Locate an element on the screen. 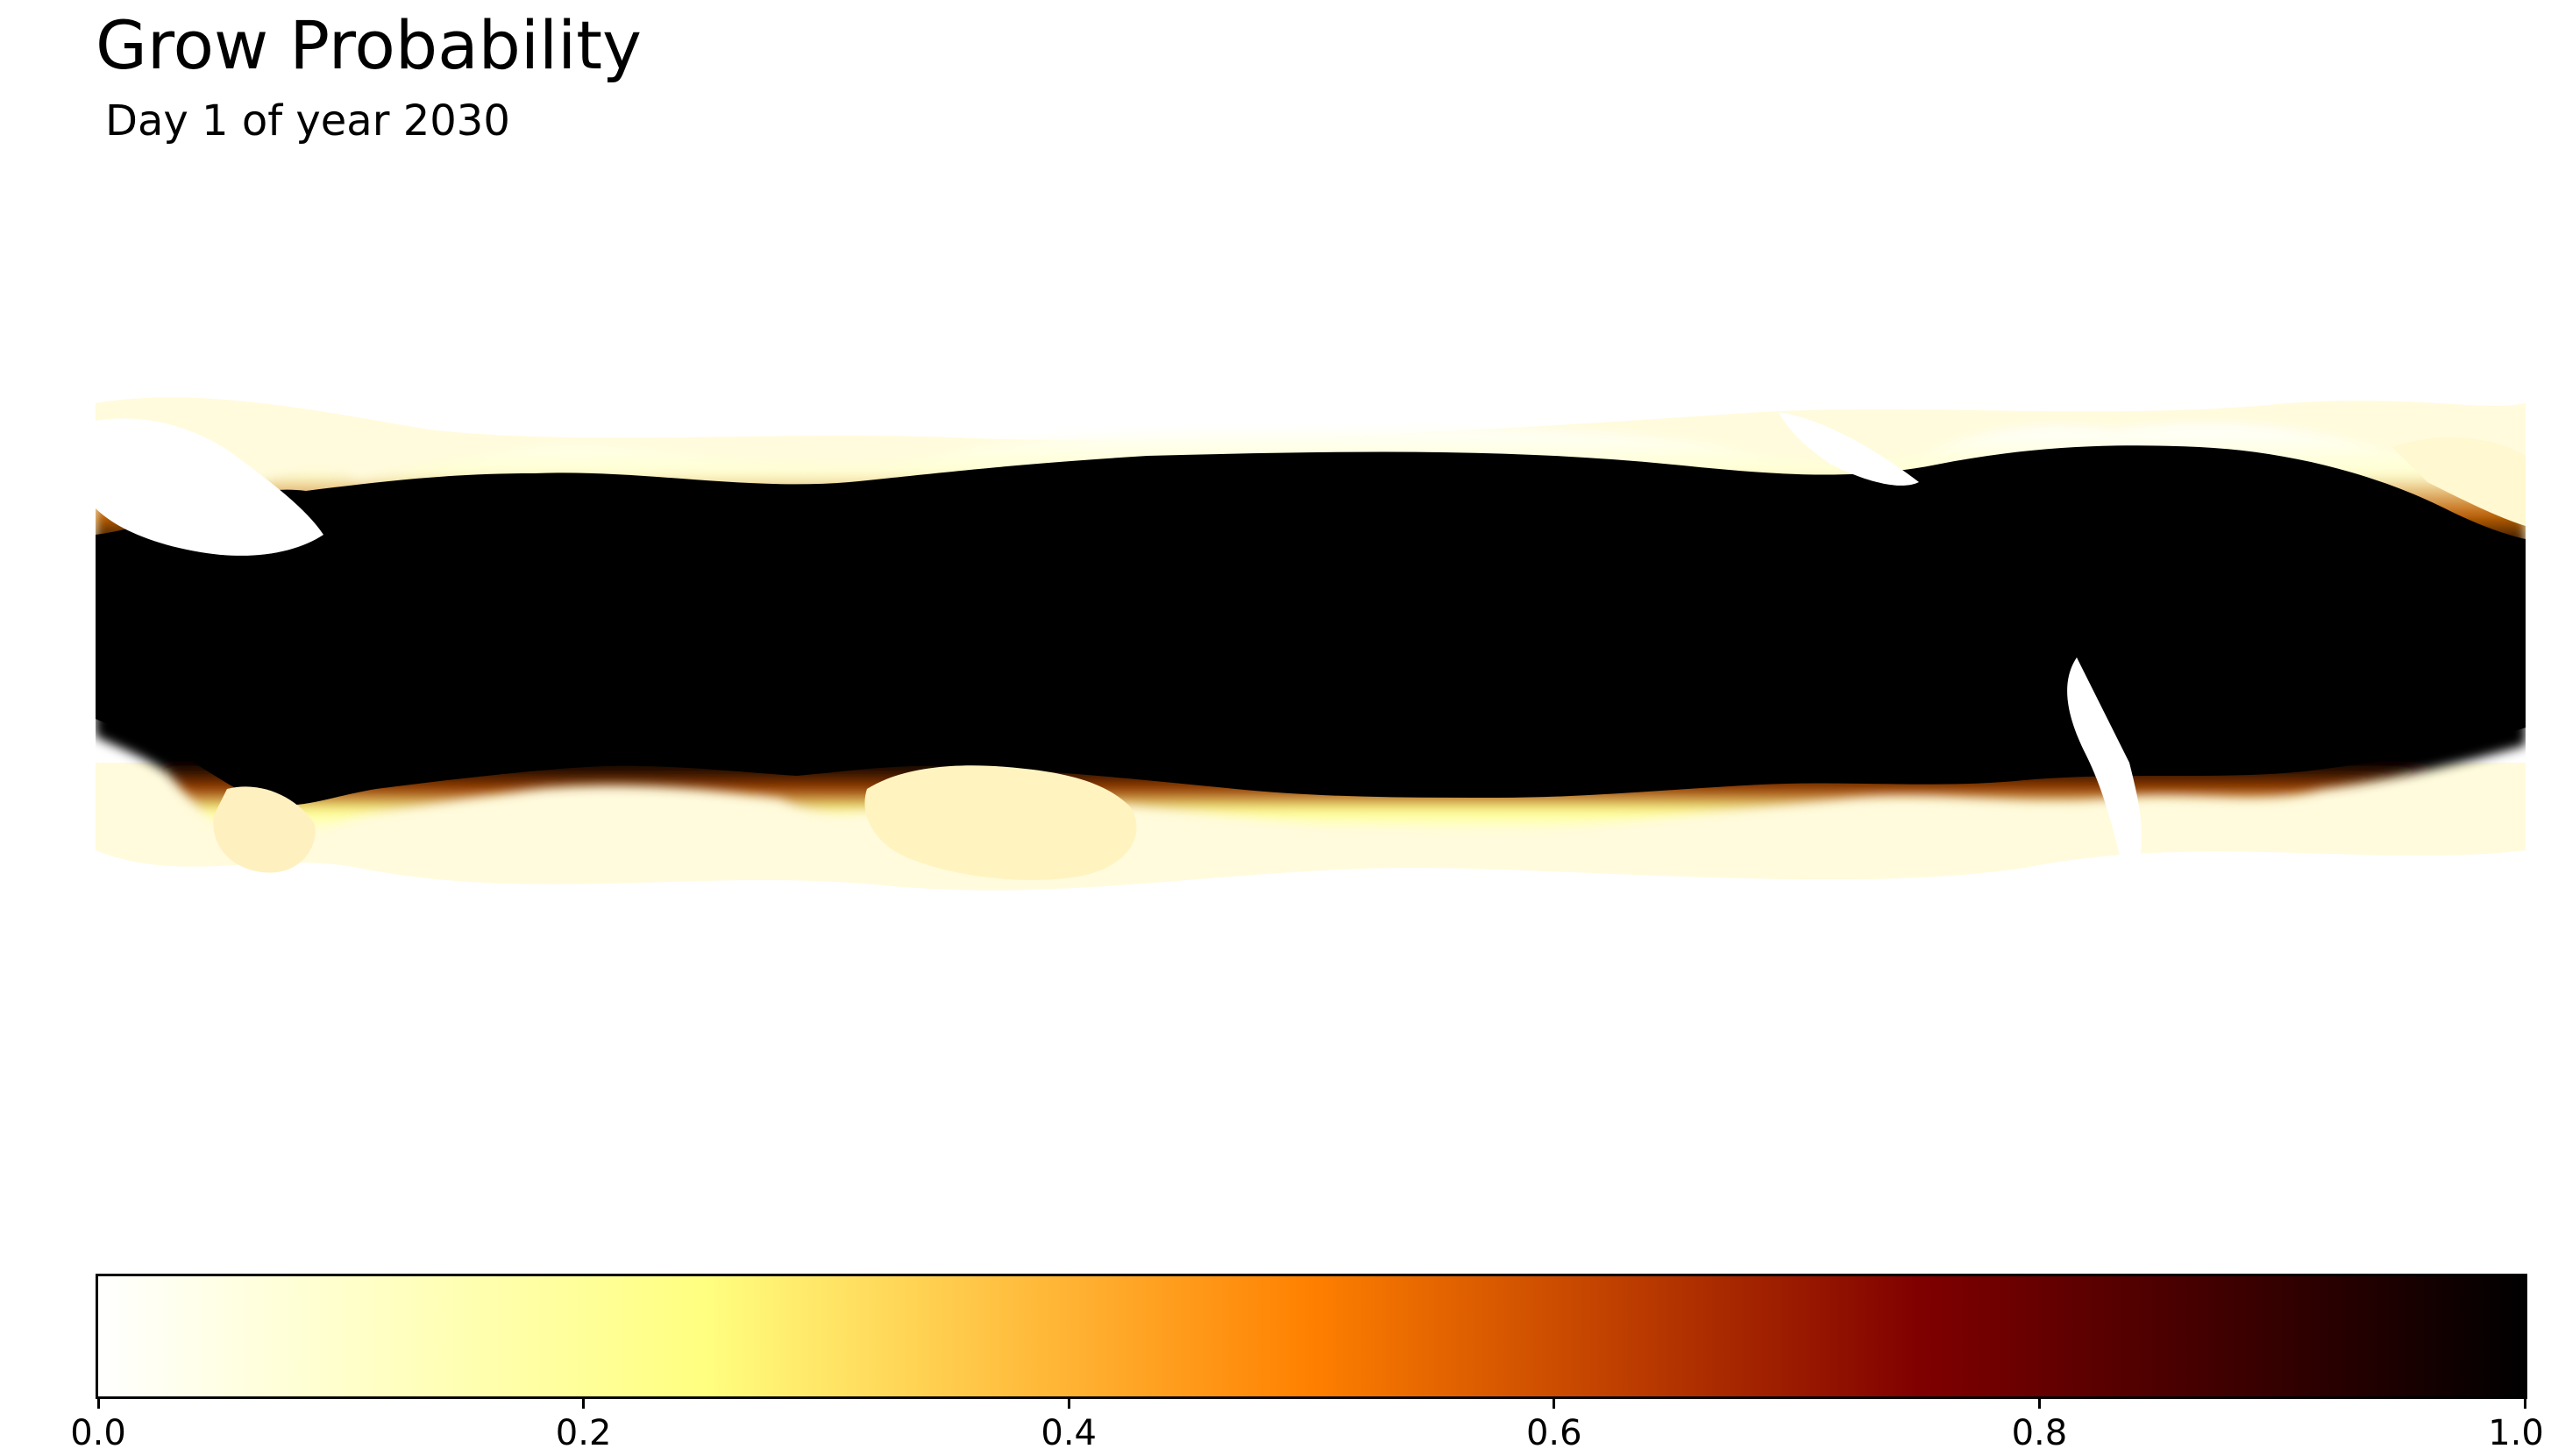 Image resolution: width=2551 pixels, height=1456 pixels. colorbar-tick-label: 0.2 is located at coordinates (583, 1433).